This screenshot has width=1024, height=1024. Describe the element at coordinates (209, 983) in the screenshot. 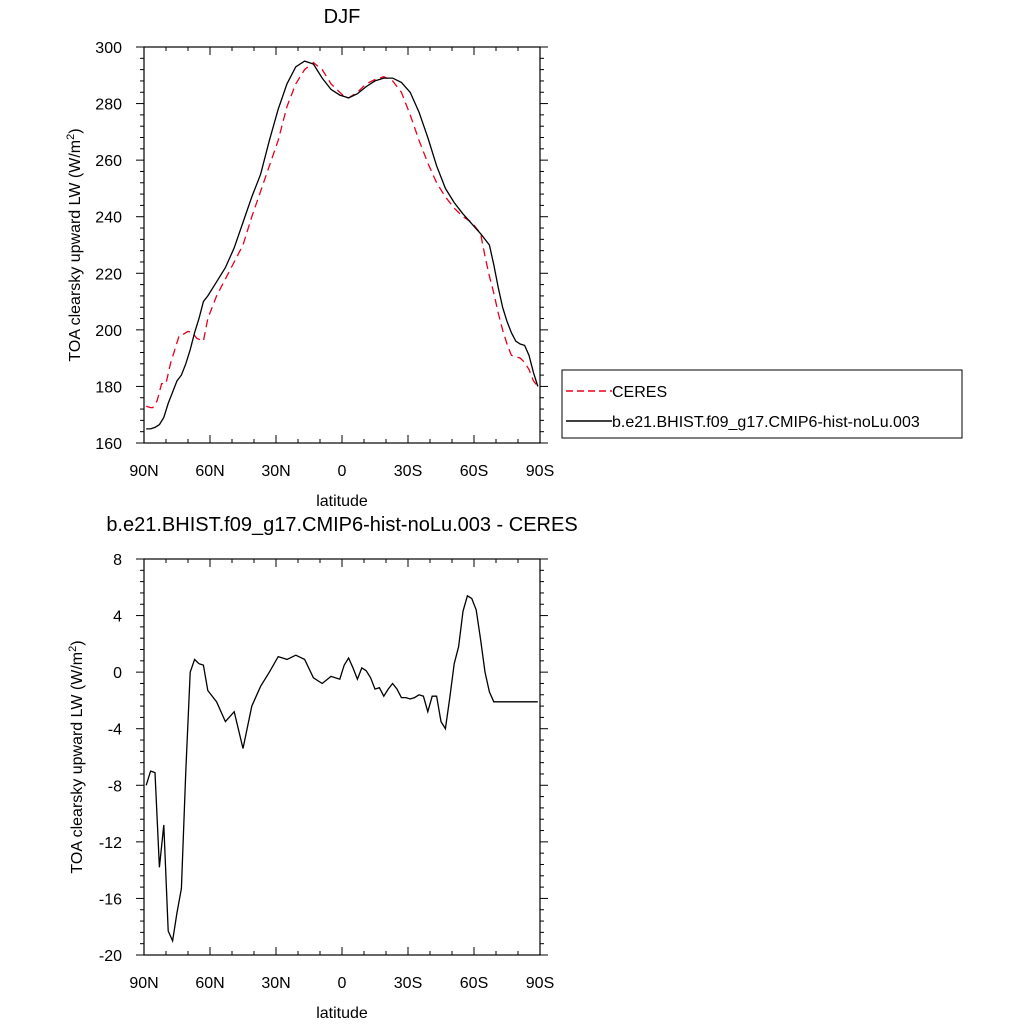

I see `bottom-x-tick-label: 60N` at that location.